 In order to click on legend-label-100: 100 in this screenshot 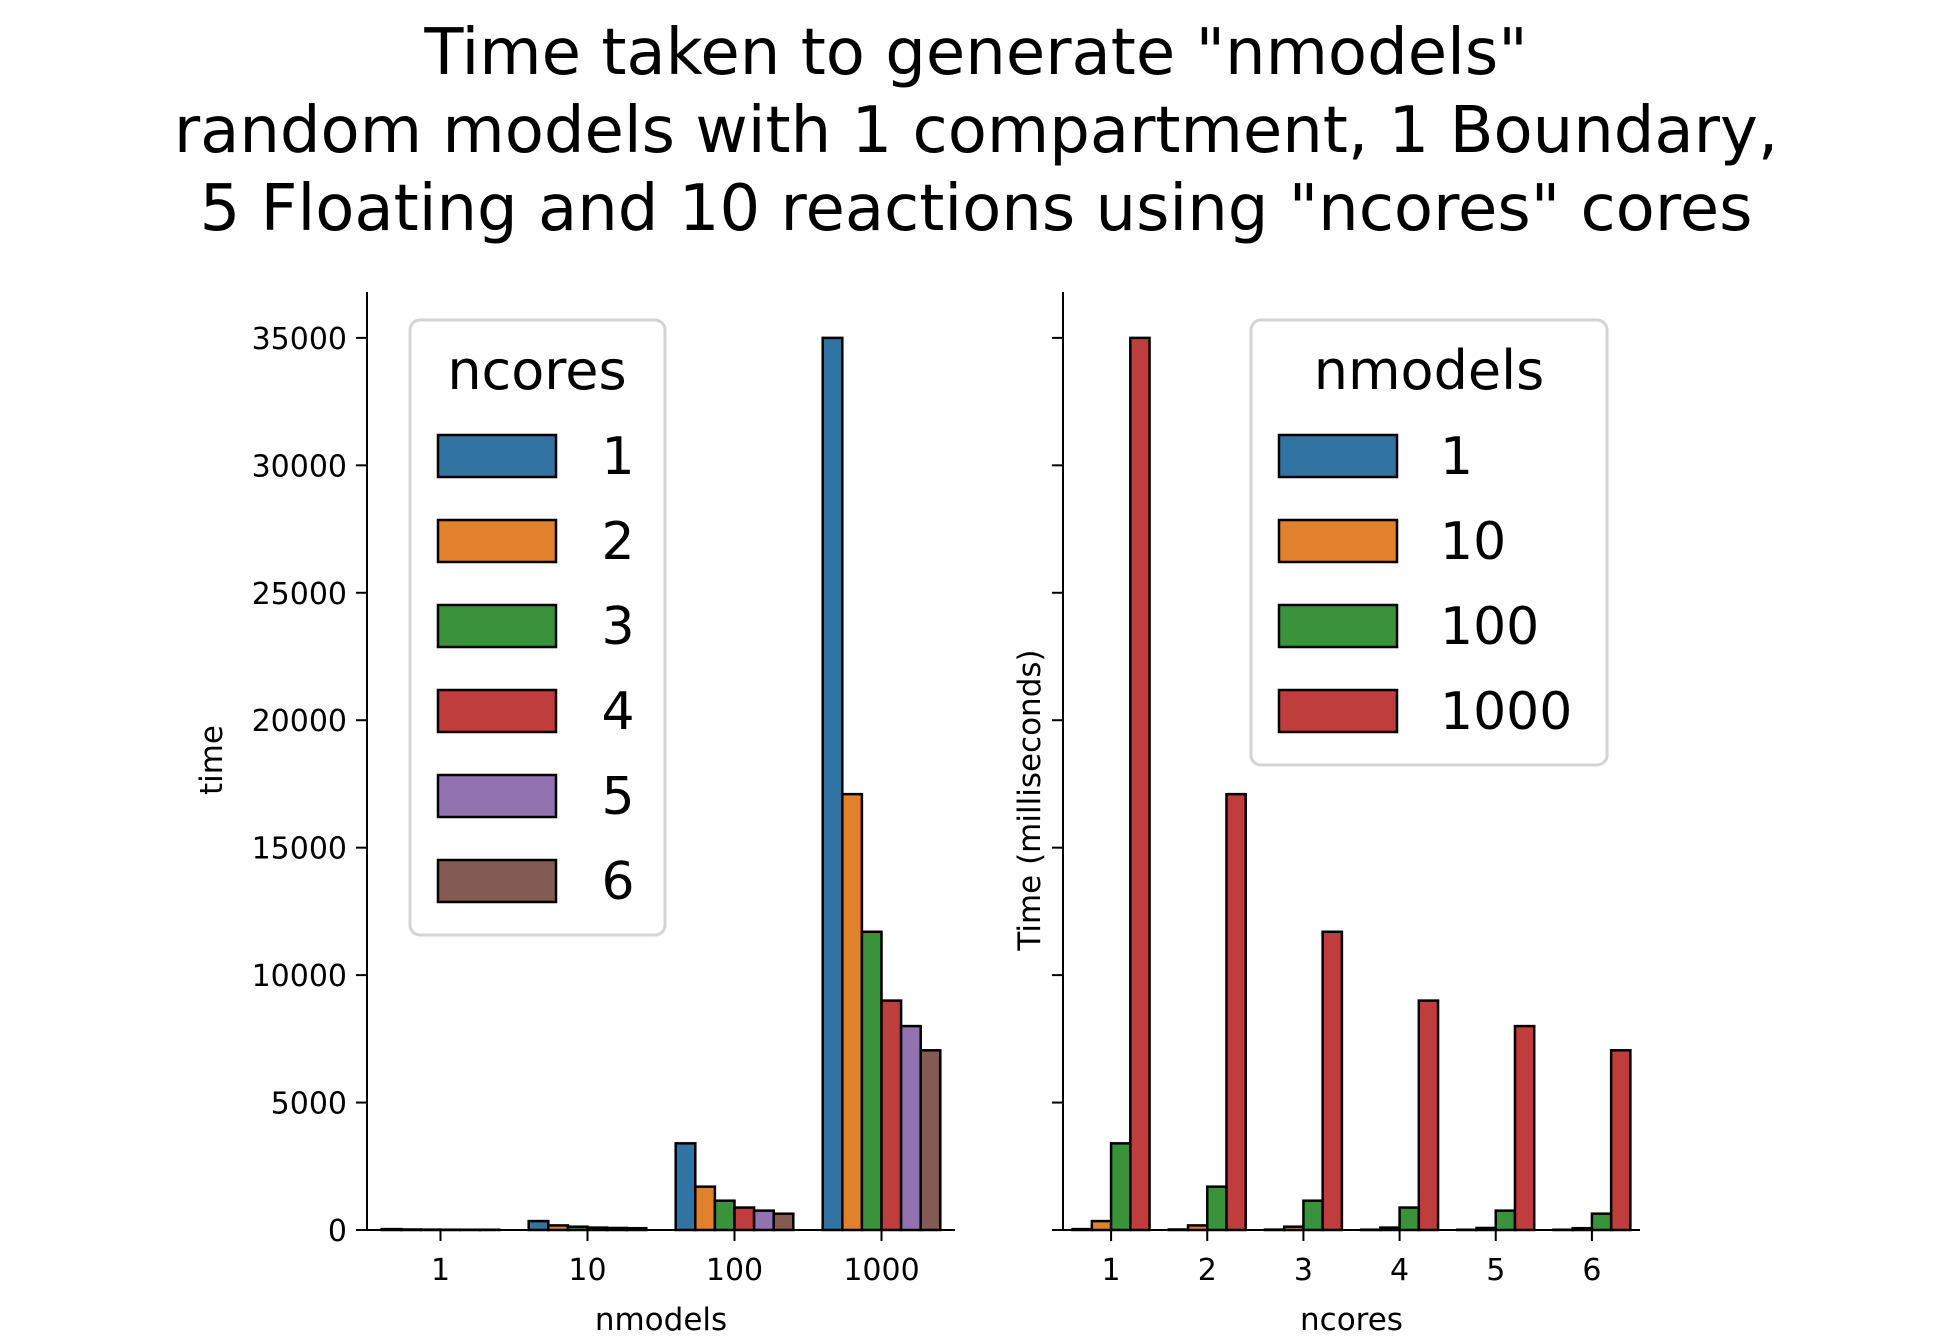, I will do `click(1489, 627)`.